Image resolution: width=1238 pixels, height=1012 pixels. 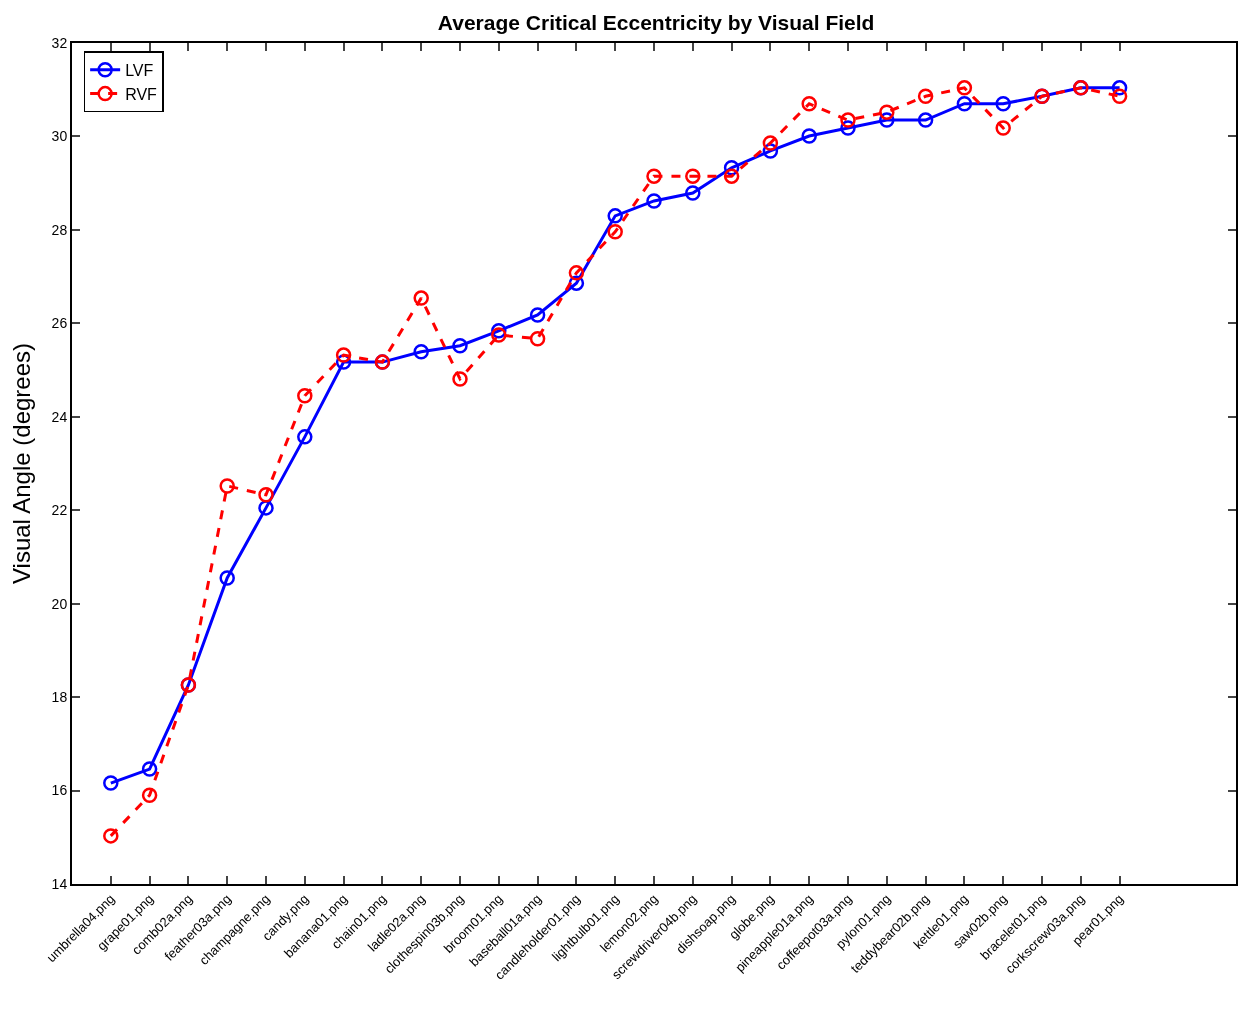 I want to click on y-tick-label: 32, so click(x=59, y=42).